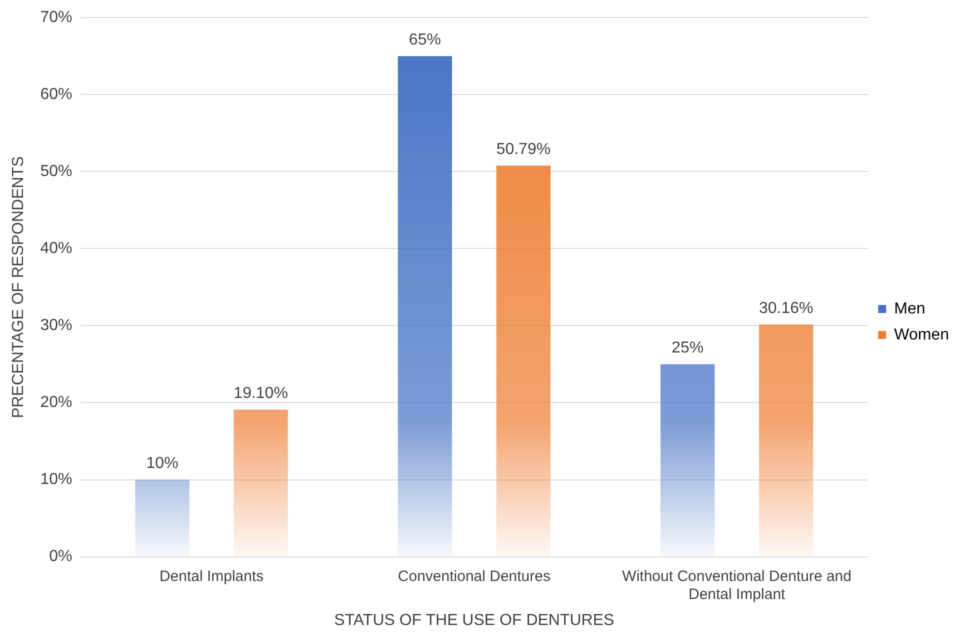 This screenshot has width=969, height=639. I want to click on legend-label: Women, so click(922, 335).